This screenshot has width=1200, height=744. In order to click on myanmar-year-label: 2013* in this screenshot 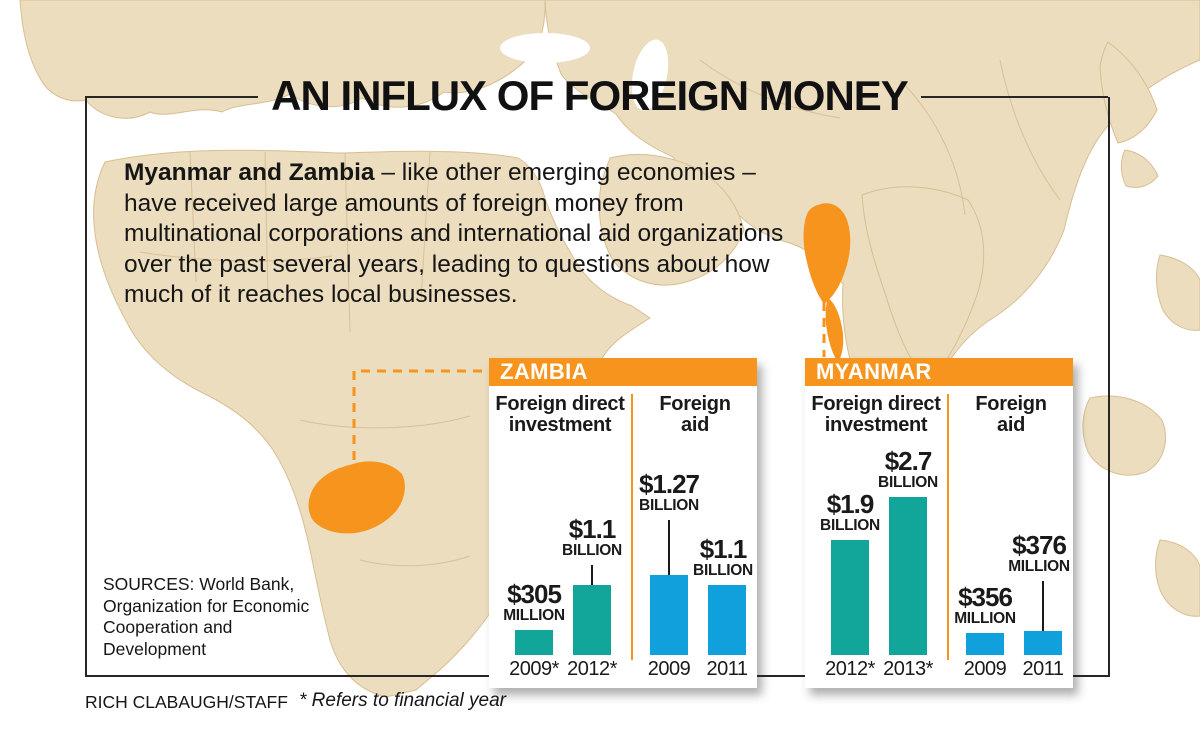, I will do `click(908, 669)`.